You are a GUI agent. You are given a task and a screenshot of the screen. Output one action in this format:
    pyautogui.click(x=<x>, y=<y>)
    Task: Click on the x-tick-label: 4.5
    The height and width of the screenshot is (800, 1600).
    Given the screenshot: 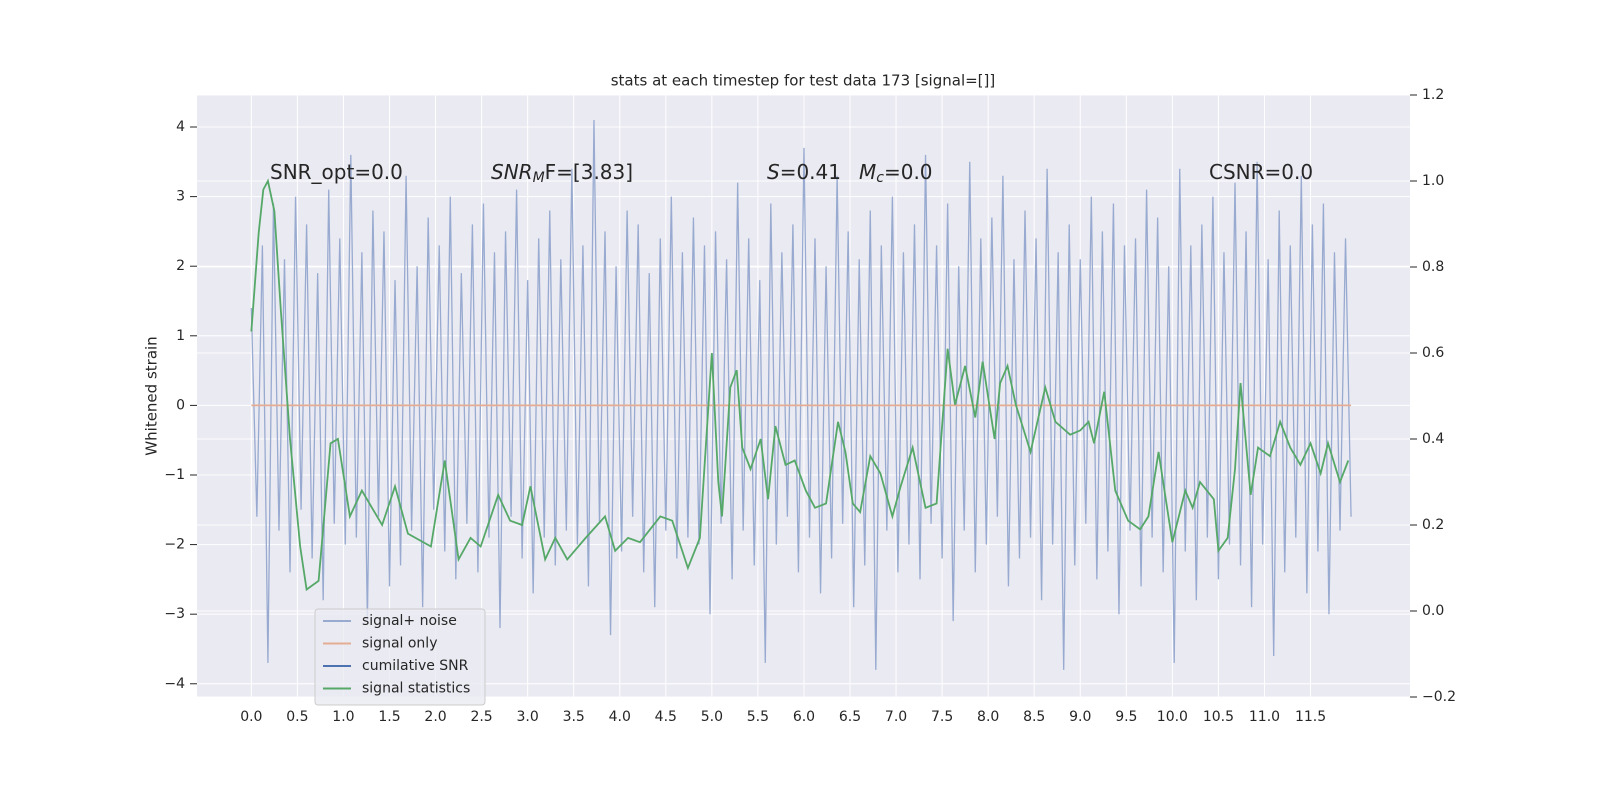 What is the action you would take?
    pyautogui.click(x=666, y=717)
    